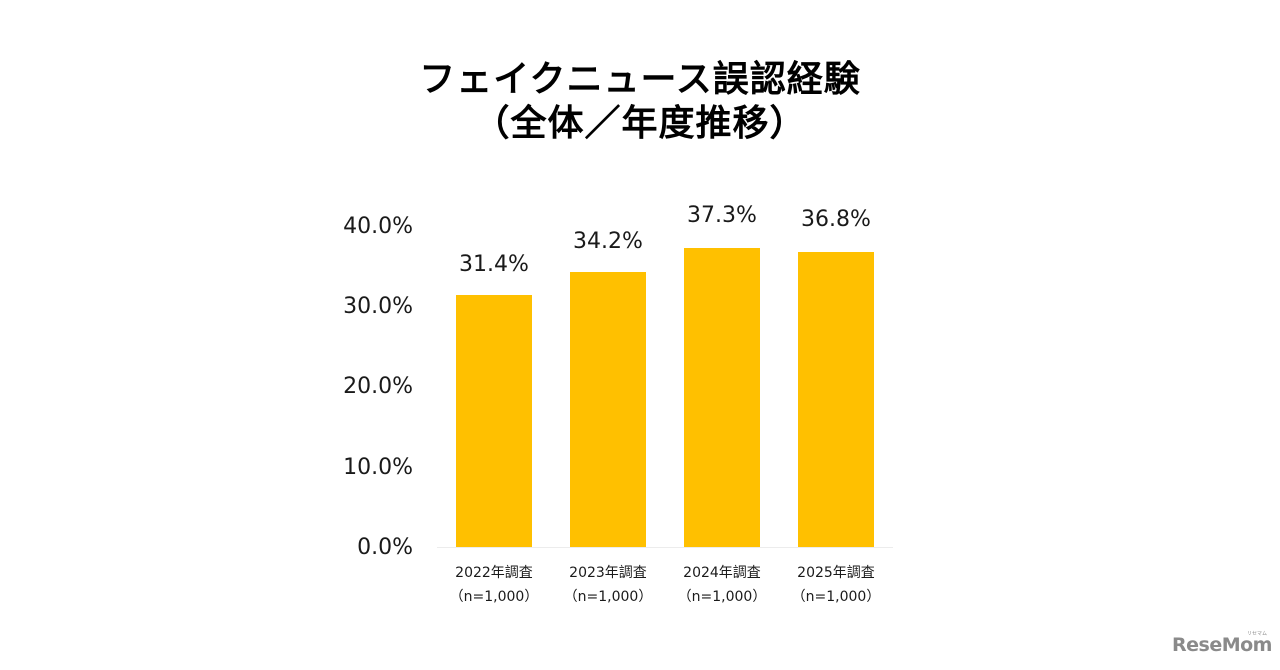  I want to click on x-category-year: 2025年調査, so click(836, 573).